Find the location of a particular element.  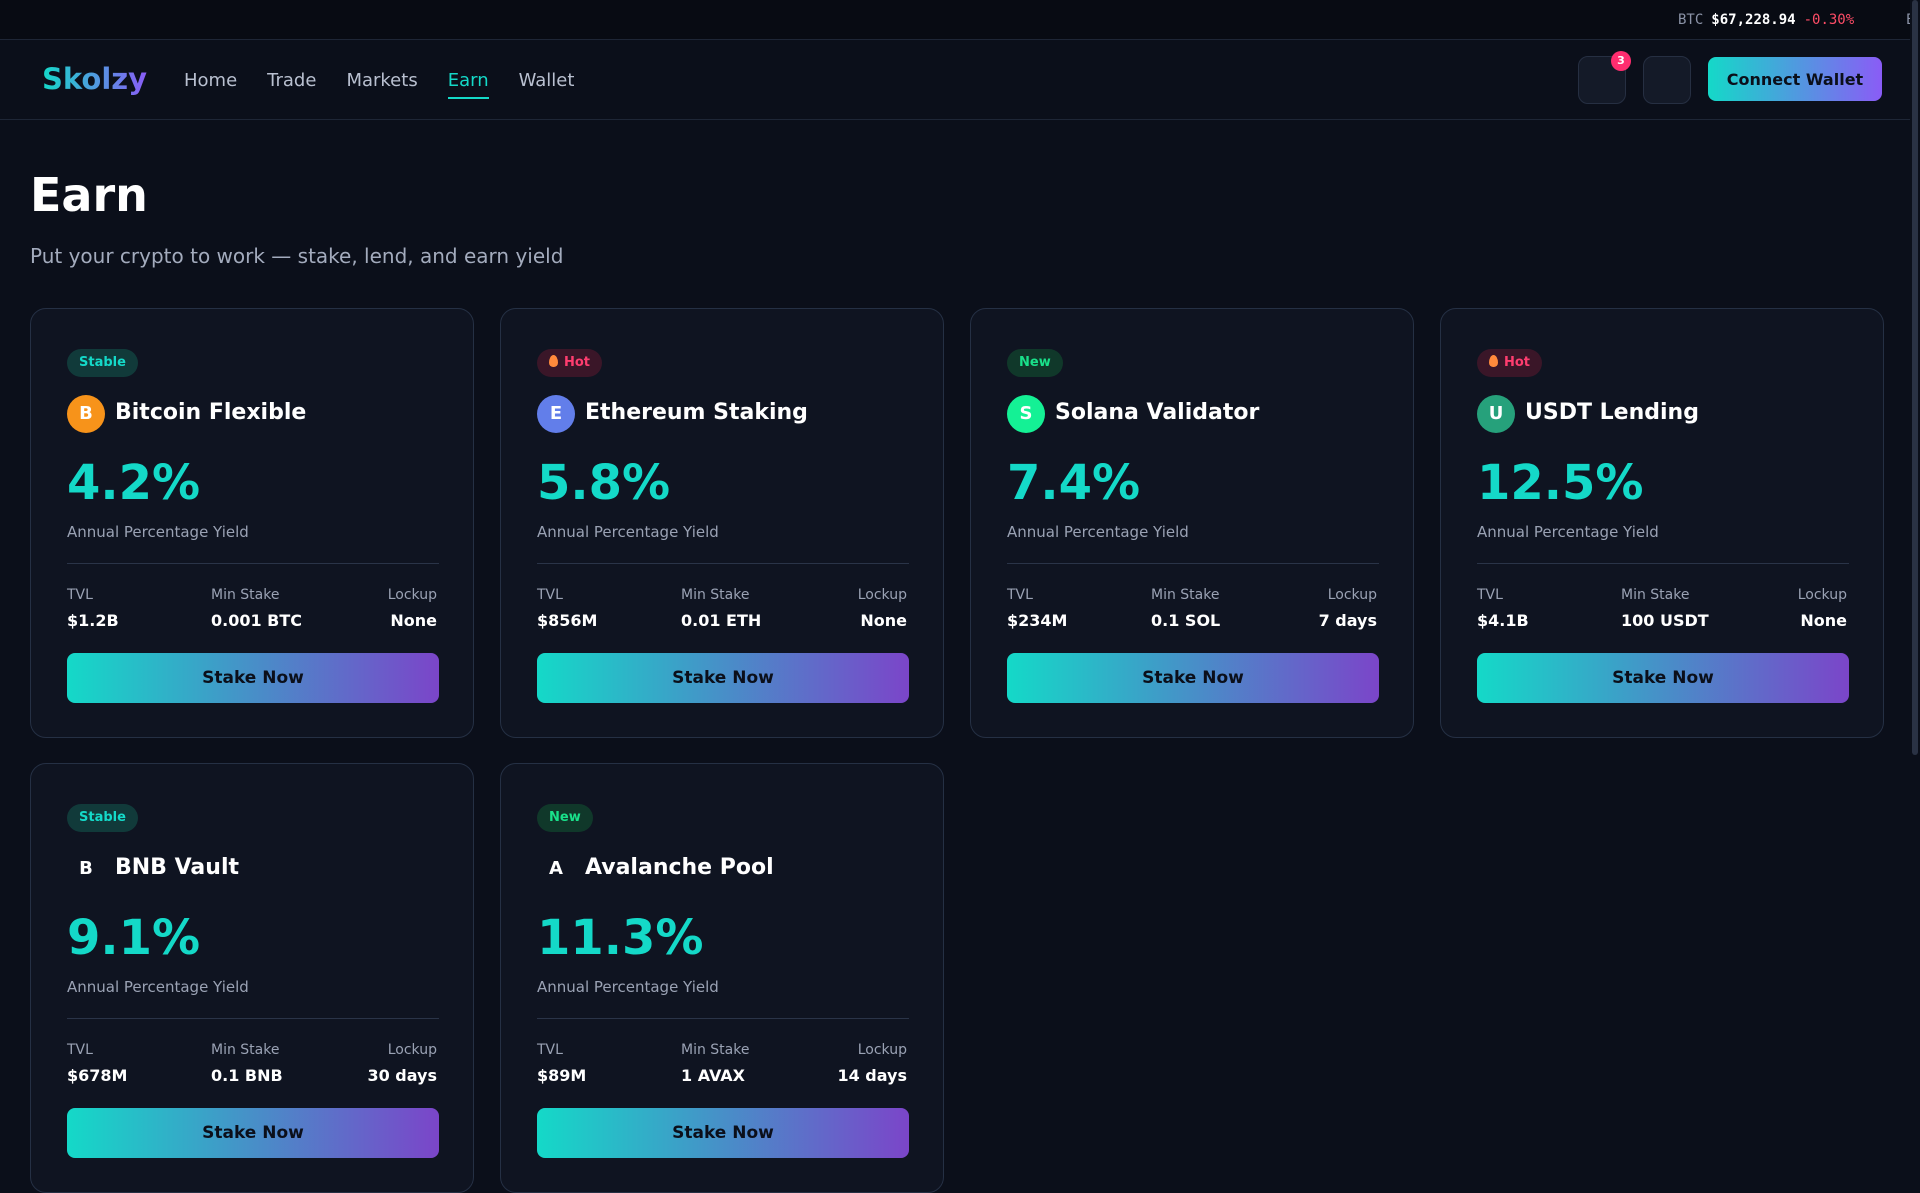

flame-icon is located at coordinates (553, 361).